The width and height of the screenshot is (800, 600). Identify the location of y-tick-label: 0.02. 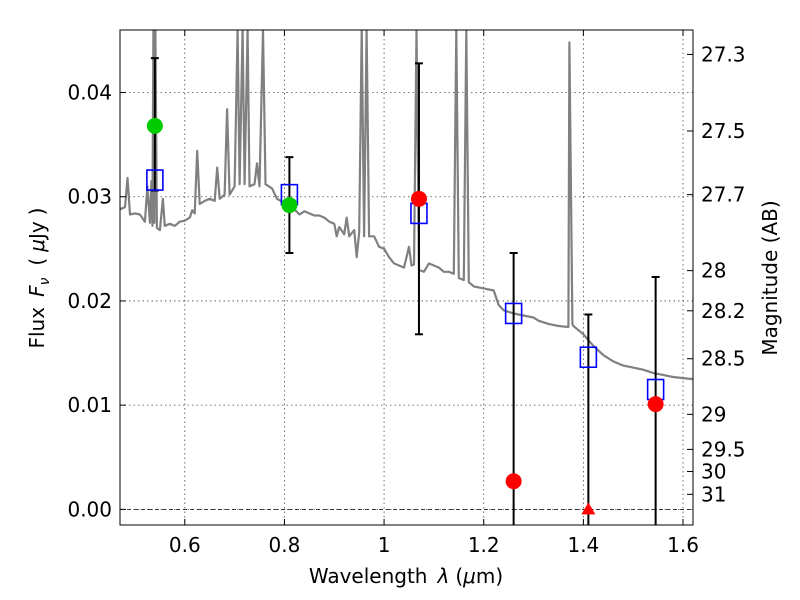
(89, 301).